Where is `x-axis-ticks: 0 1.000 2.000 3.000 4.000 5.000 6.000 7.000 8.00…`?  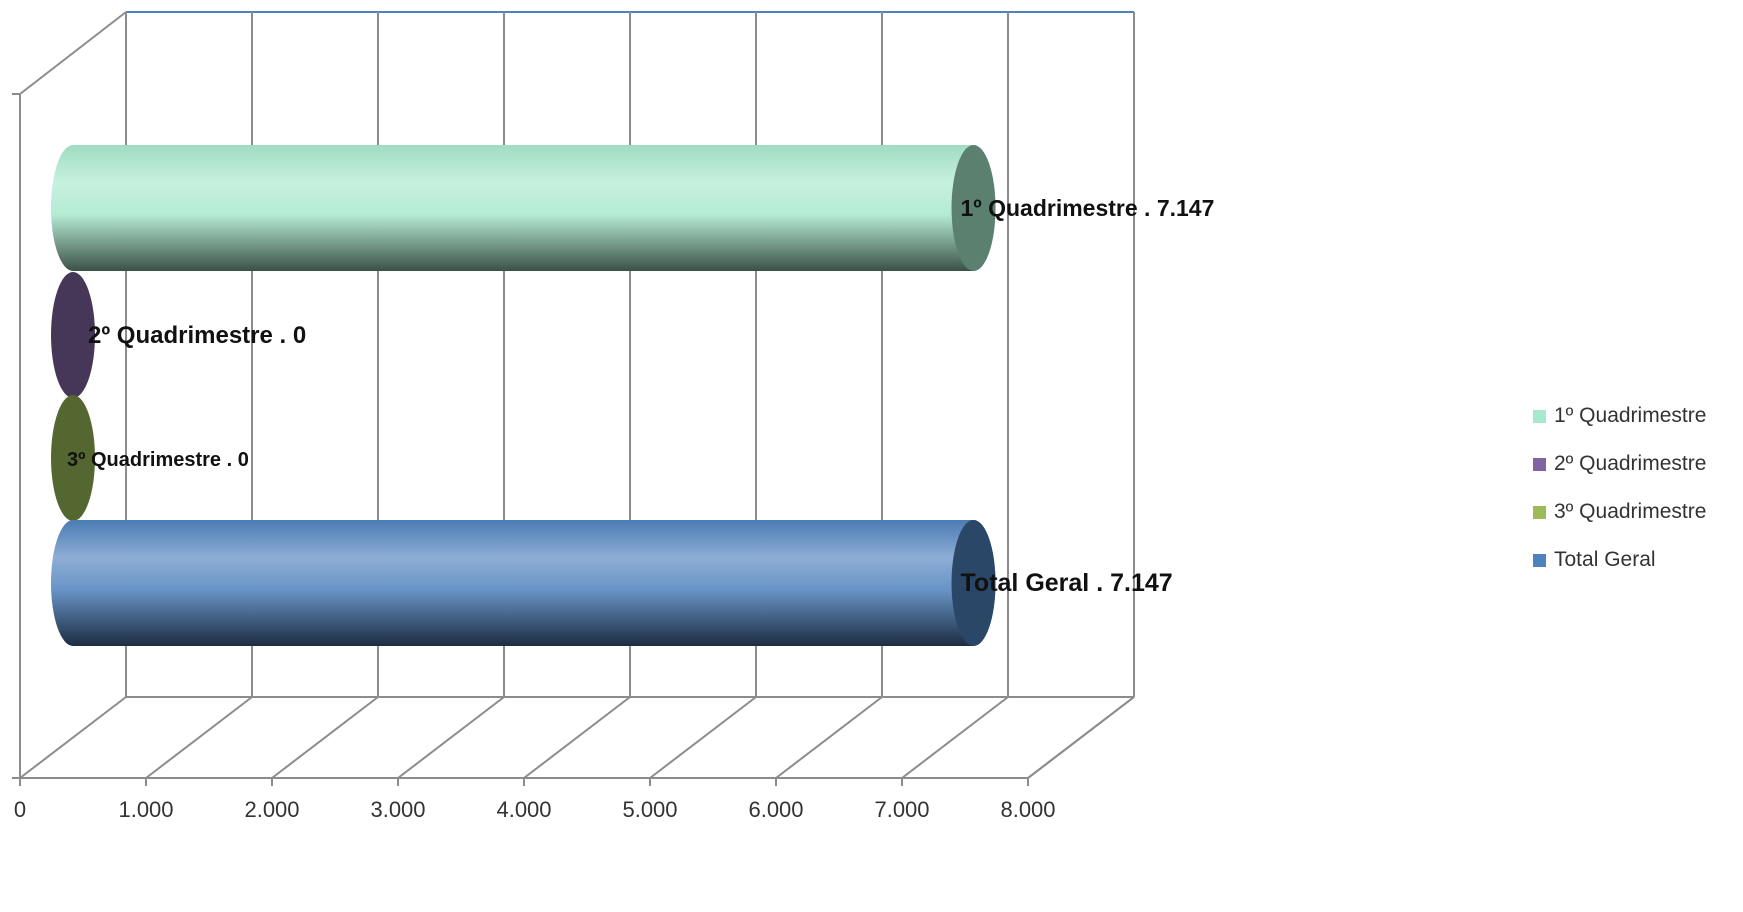 x-axis-ticks: 0 1.000 2.000 3.000 4.000 5.000 6.000 7.000 8.00… is located at coordinates (535, 800).